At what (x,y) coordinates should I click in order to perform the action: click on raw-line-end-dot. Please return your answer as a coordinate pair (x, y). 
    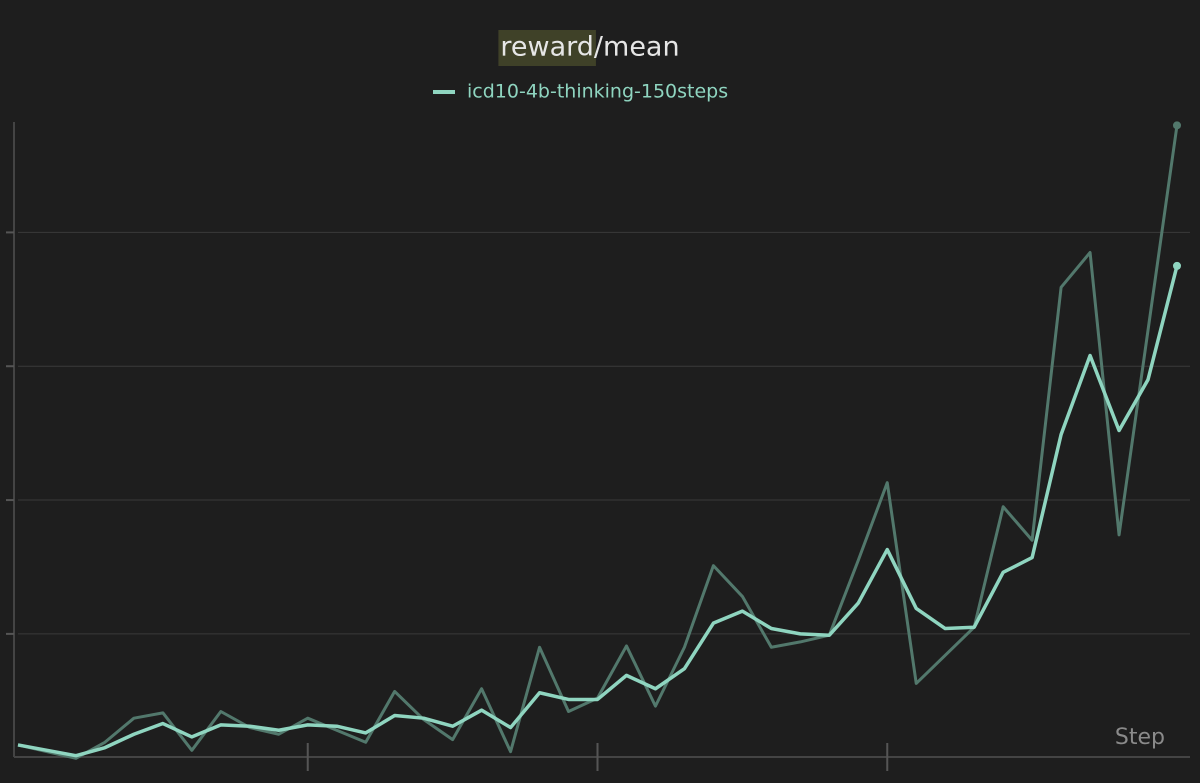
    Looking at the image, I should click on (1177, 125).